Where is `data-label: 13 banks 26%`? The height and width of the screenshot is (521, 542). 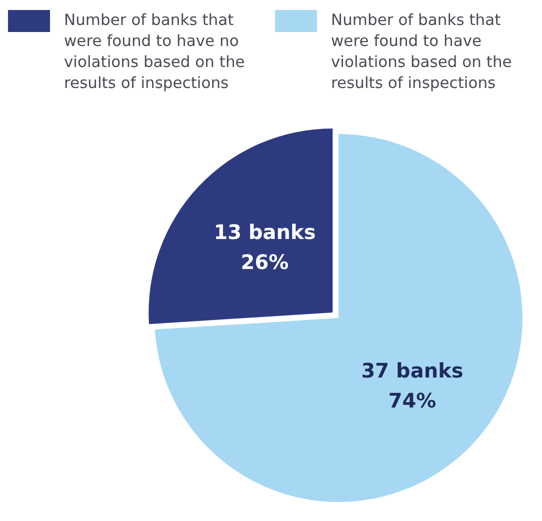 data-label: 13 banks 26% is located at coordinates (265, 247).